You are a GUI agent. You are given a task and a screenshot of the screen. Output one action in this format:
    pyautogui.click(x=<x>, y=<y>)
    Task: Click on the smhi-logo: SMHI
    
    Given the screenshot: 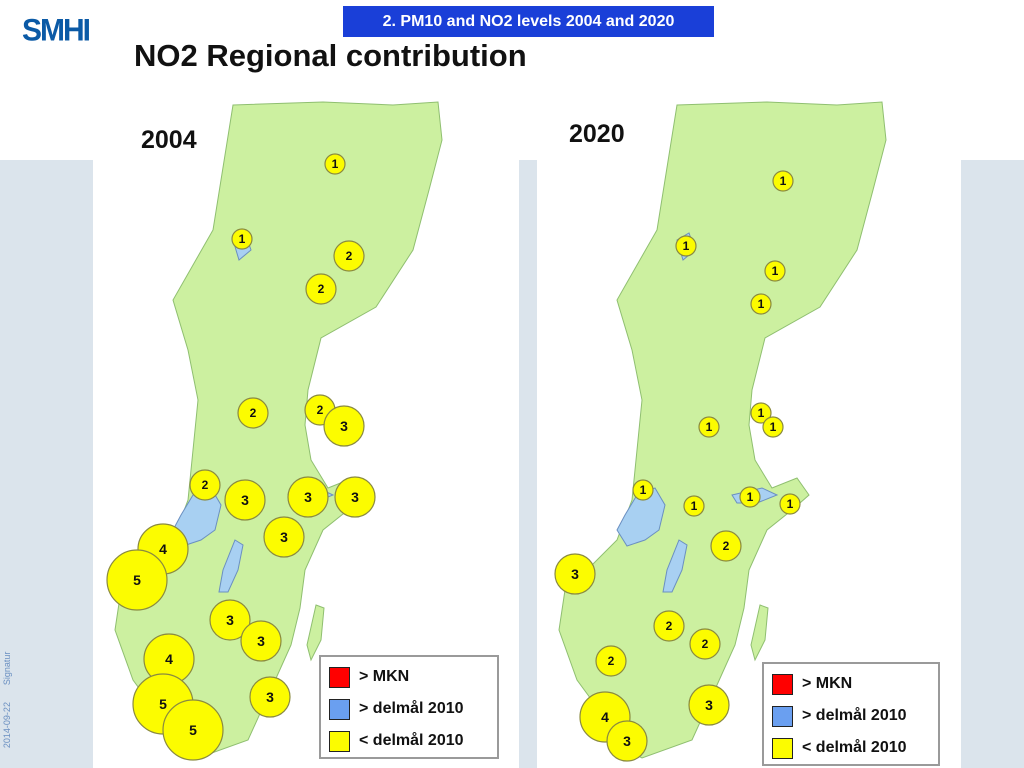 What is the action you would take?
    pyautogui.click(x=56, y=30)
    